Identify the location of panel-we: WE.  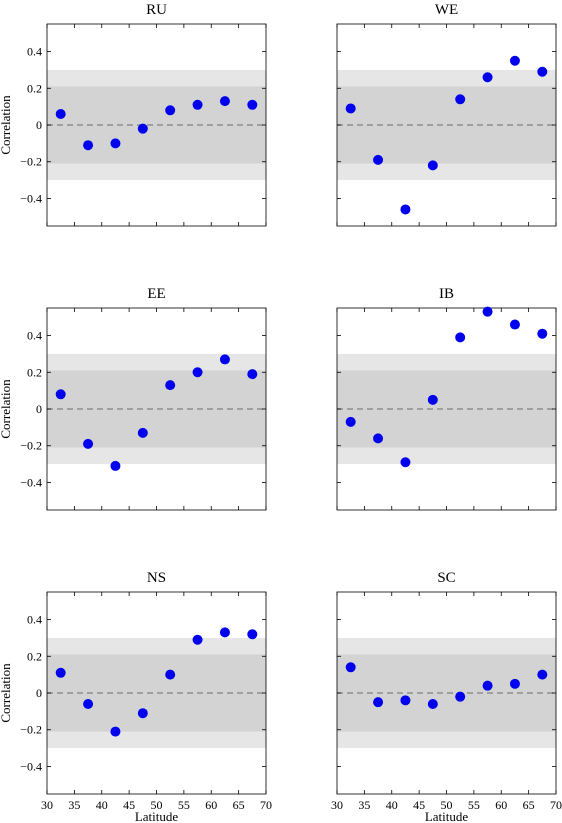
(446, 114).